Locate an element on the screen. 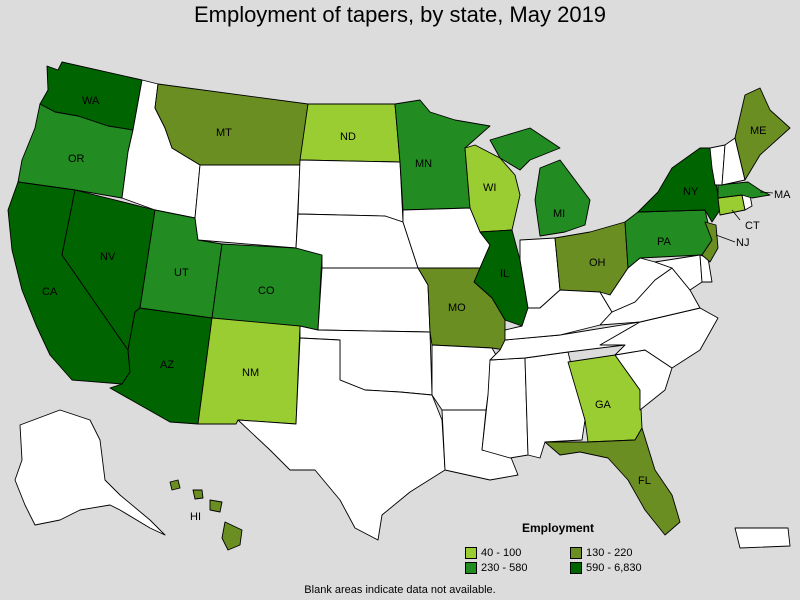 Image resolution: width=800 pixels, height=600 pixels. state-wy is located at coordinates (247, 206).